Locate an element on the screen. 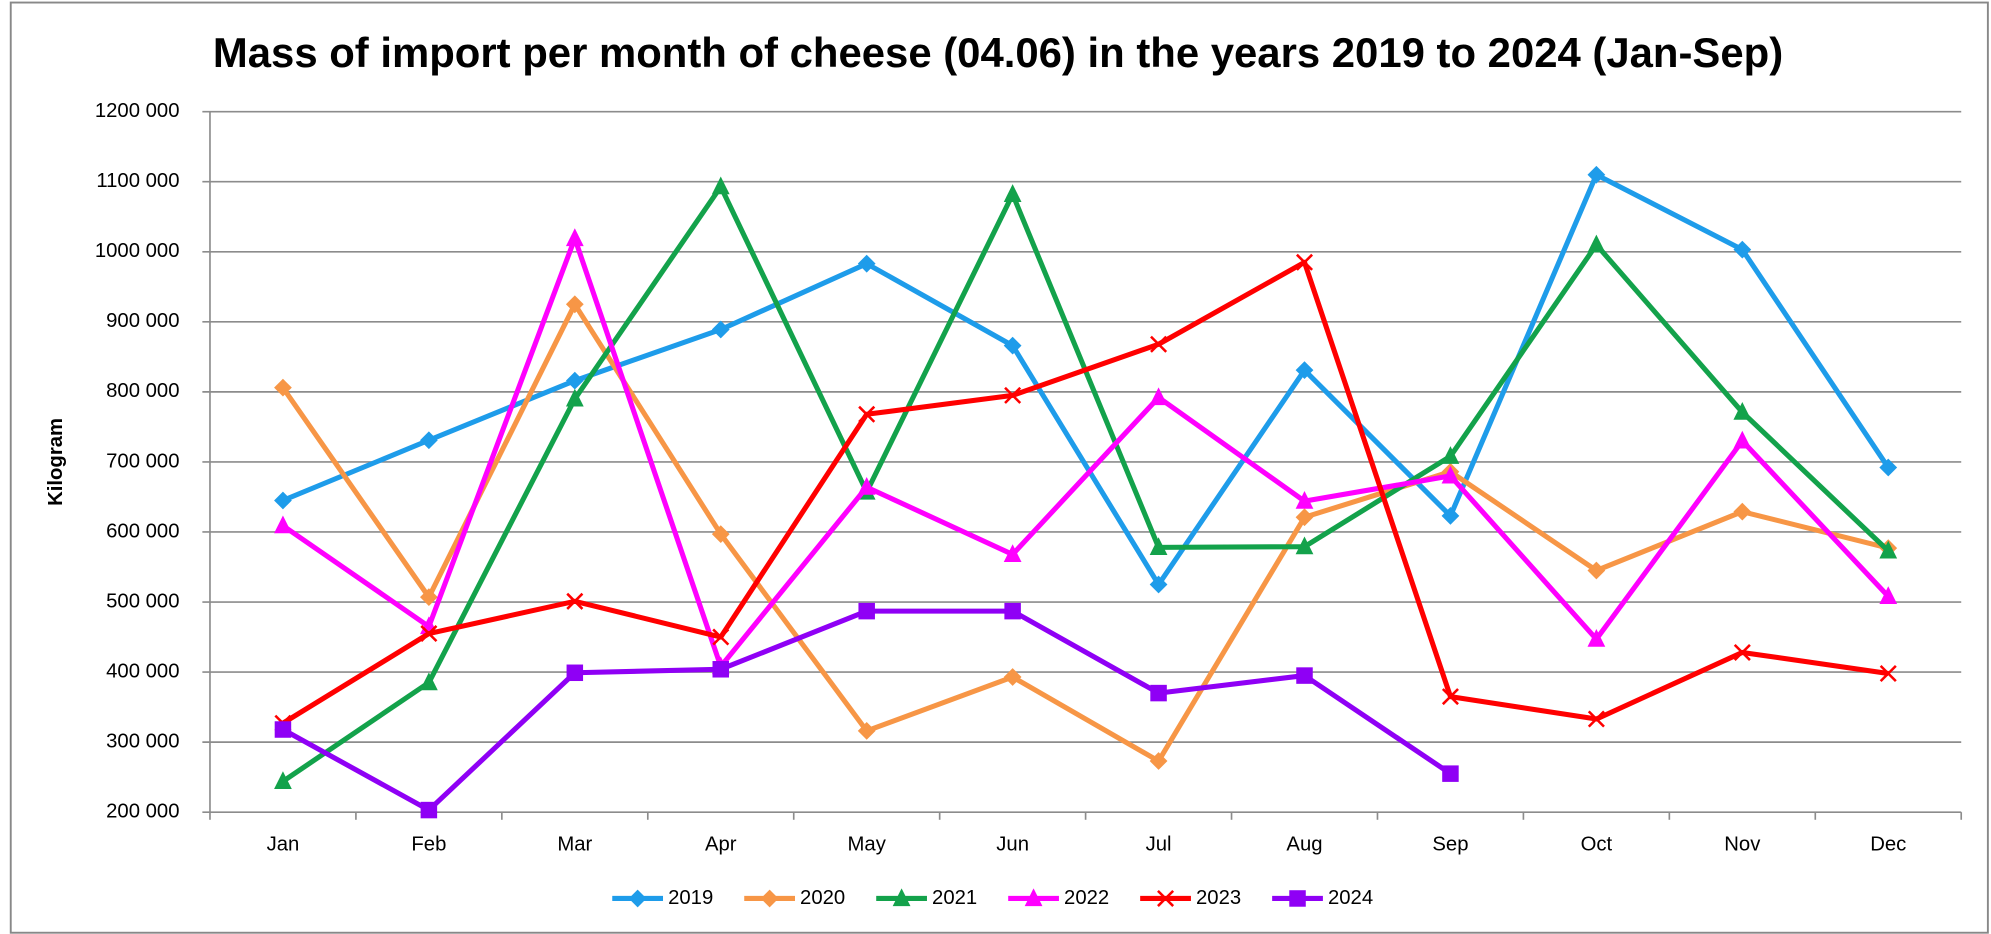 The image size is (1991, 934). x-tick-label: Oct is located at coordinates (1597, 845).